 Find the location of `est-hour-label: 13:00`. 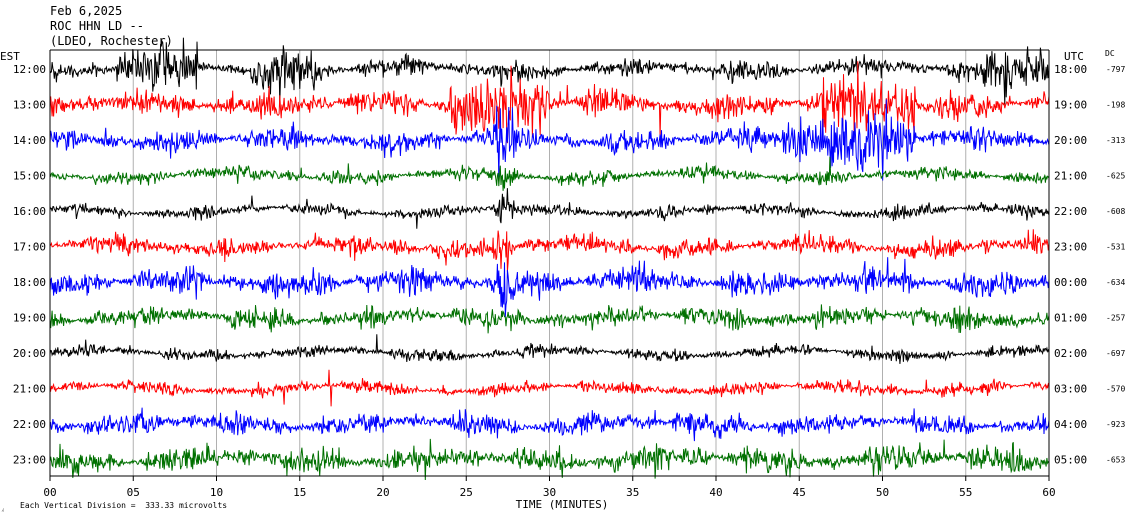

est-hour-label: 13:00 is located at coordinates (29, 105).